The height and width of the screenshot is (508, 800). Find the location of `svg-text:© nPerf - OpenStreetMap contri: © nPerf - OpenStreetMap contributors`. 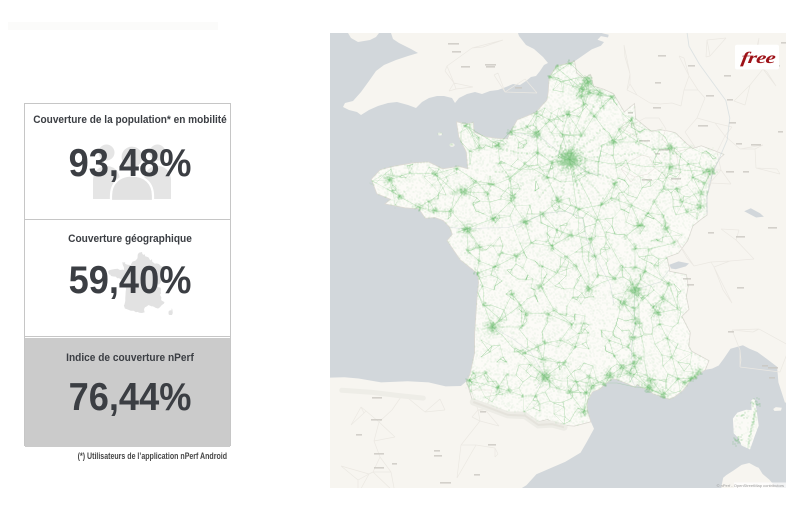

svg-text:© nPerf - OpenStreetMap contri: © nPerf - OpenStreetMap contributors is located at coordinates (750, 485).